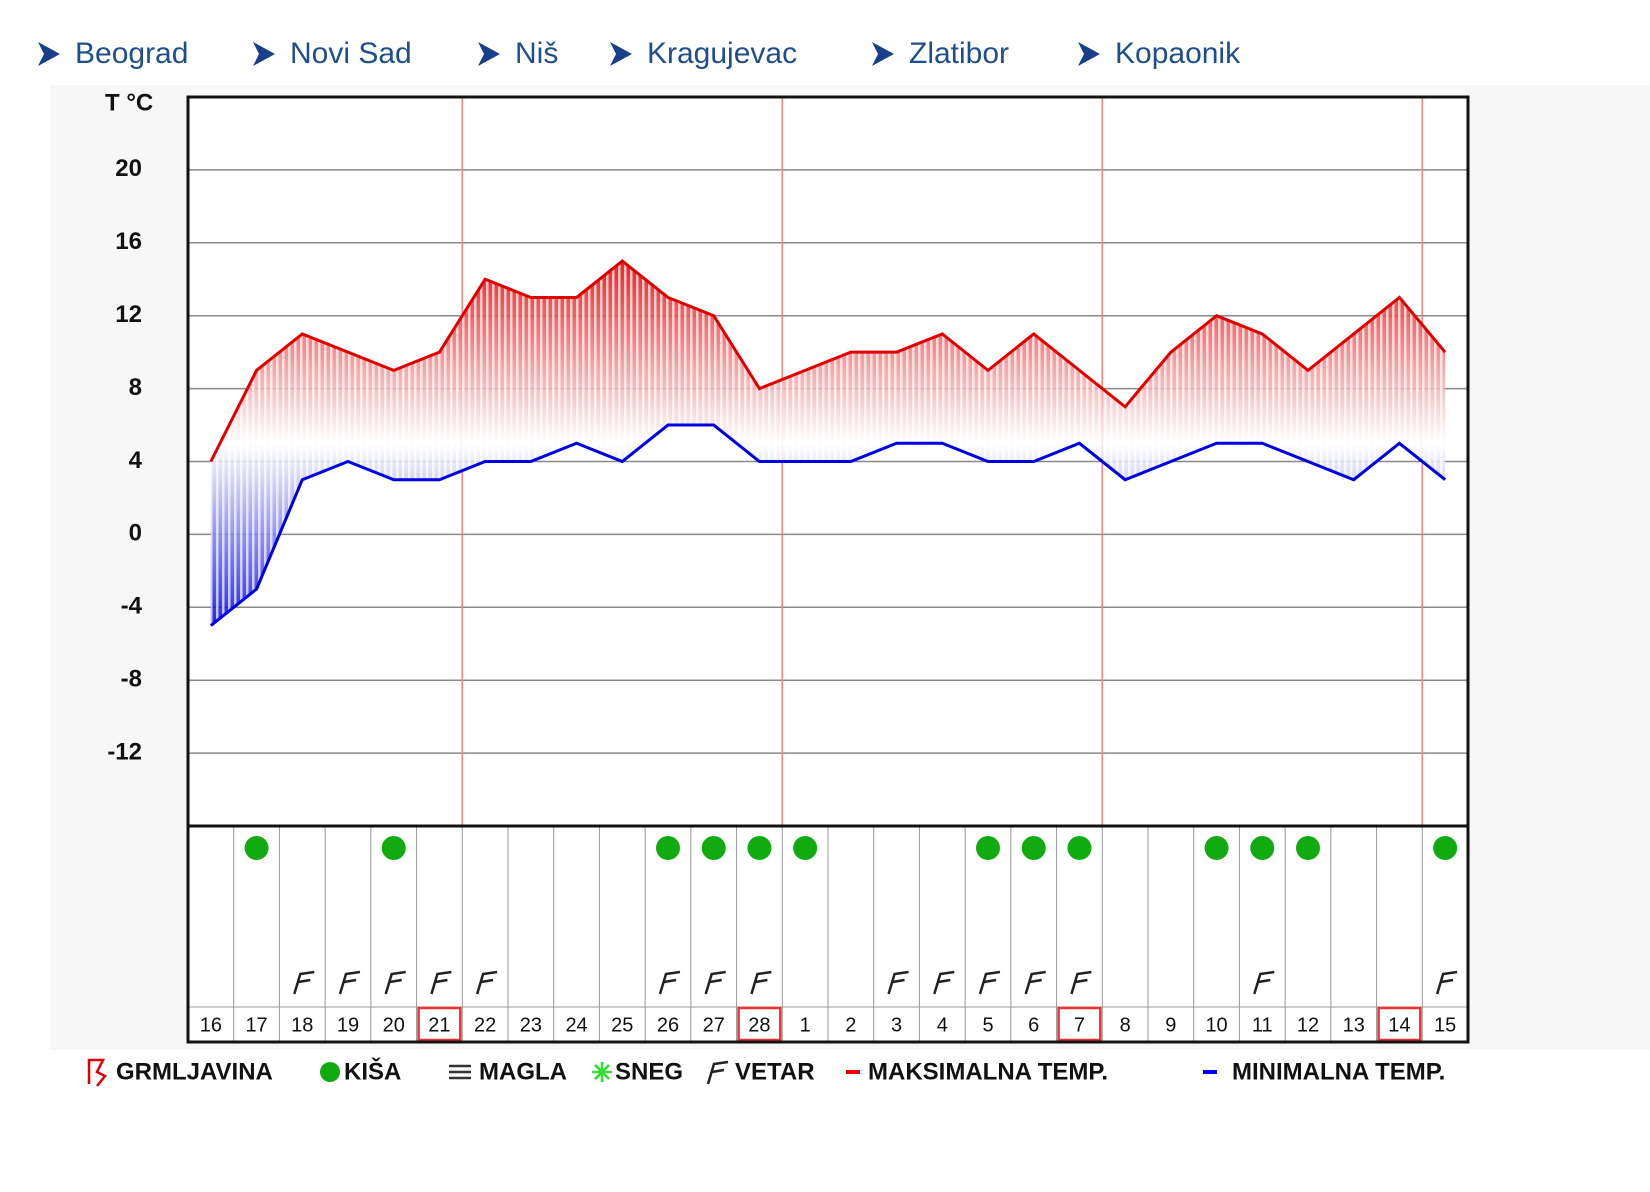  Describe the element at coordinates (1178, 53) in the screenshot. I see `nav-link: Kopaonik` at that location.